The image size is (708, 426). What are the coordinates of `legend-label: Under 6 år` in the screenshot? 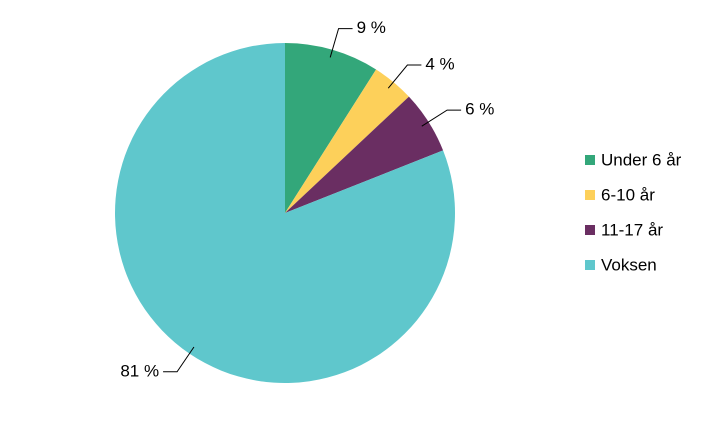 It's located at (641, 159).